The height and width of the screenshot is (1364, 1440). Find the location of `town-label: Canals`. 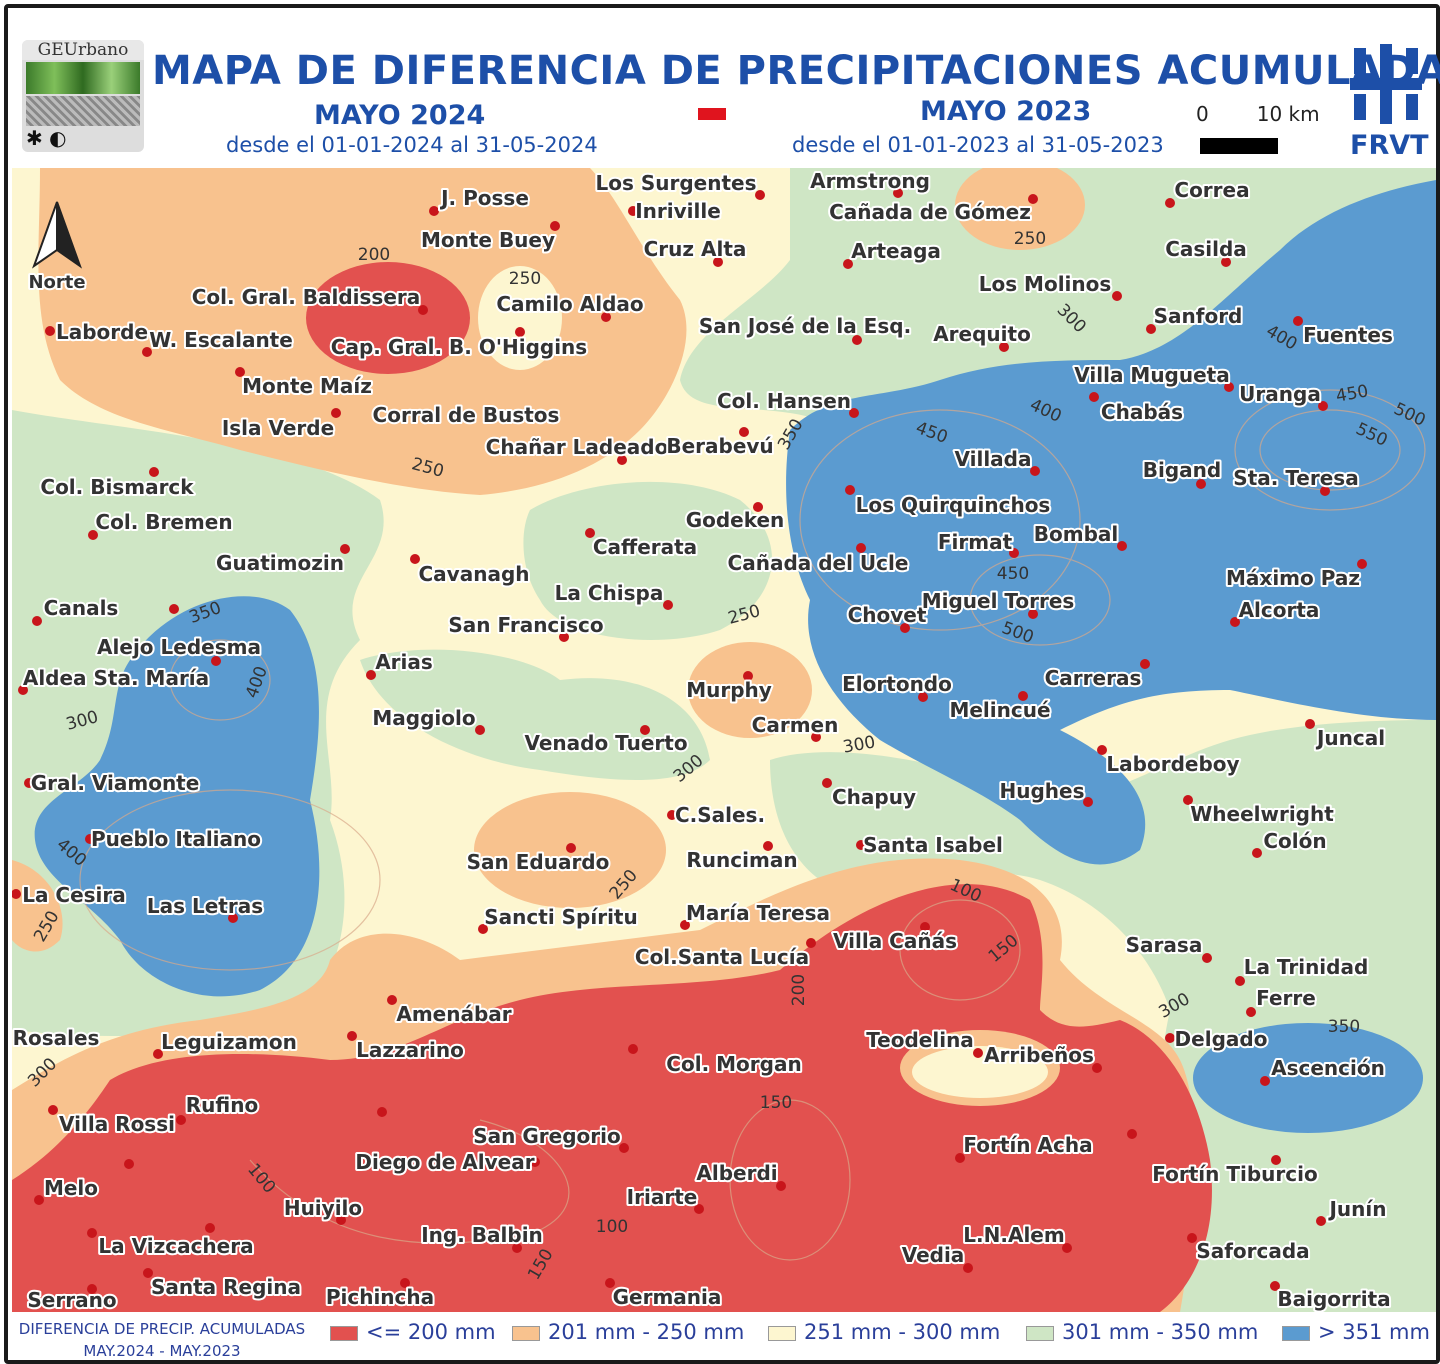

town-label: Canals is located at coordinates (81, 608).